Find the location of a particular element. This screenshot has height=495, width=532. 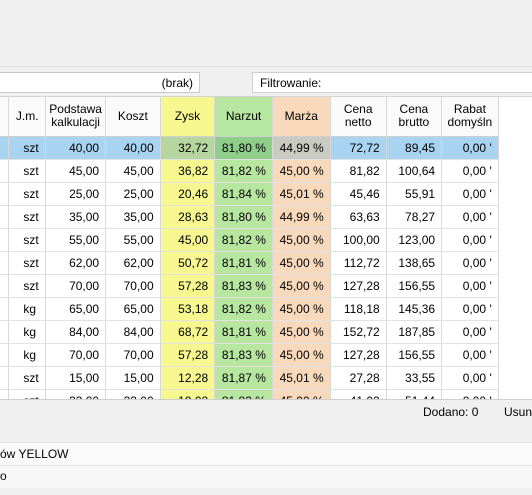

cell-koszt: 55,00 is located at coordinates (133, 240).